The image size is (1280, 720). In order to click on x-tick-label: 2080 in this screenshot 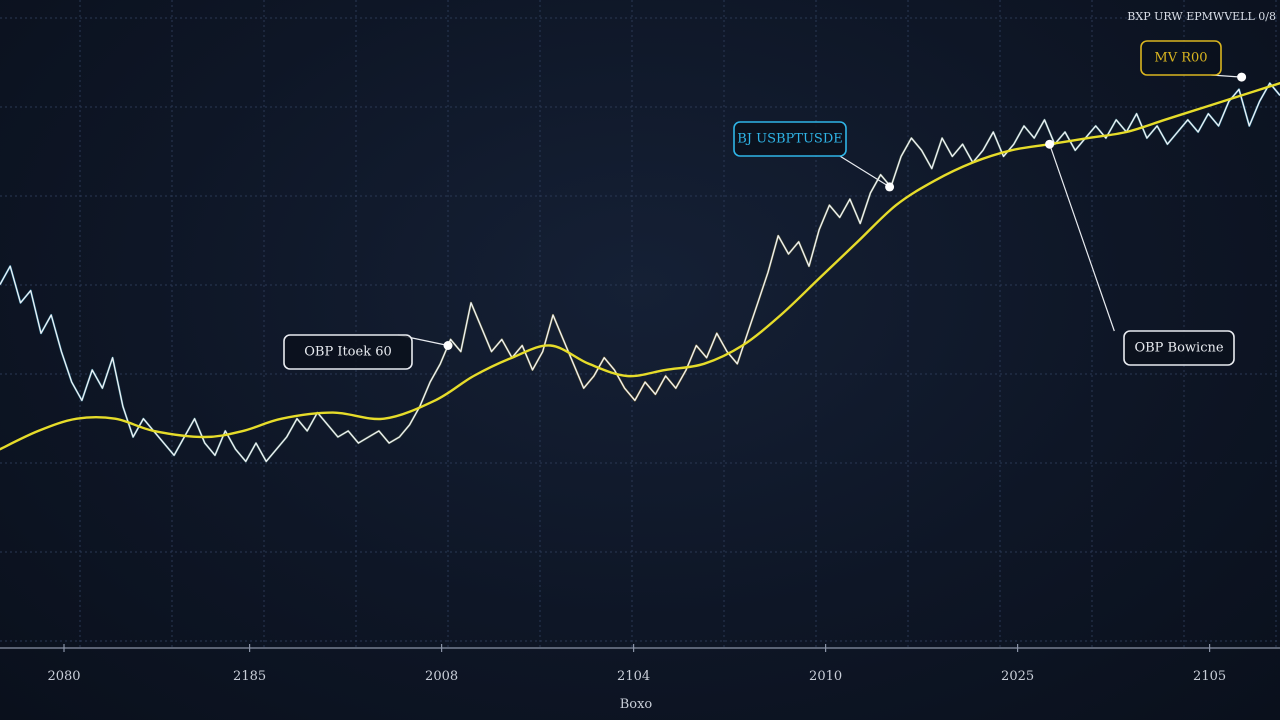, I will do `click(63, 676)`.